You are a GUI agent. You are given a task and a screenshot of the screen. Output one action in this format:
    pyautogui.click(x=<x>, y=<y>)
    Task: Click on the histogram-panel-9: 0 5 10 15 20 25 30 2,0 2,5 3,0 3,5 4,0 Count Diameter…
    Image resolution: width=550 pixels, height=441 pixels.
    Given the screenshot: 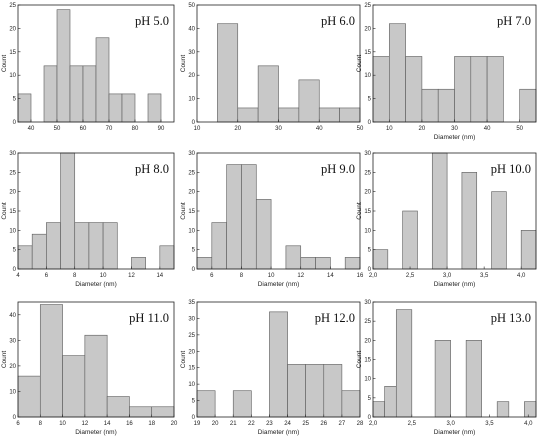 What is the action you would take?
    pyautogui.click(x=446, y=368)
    